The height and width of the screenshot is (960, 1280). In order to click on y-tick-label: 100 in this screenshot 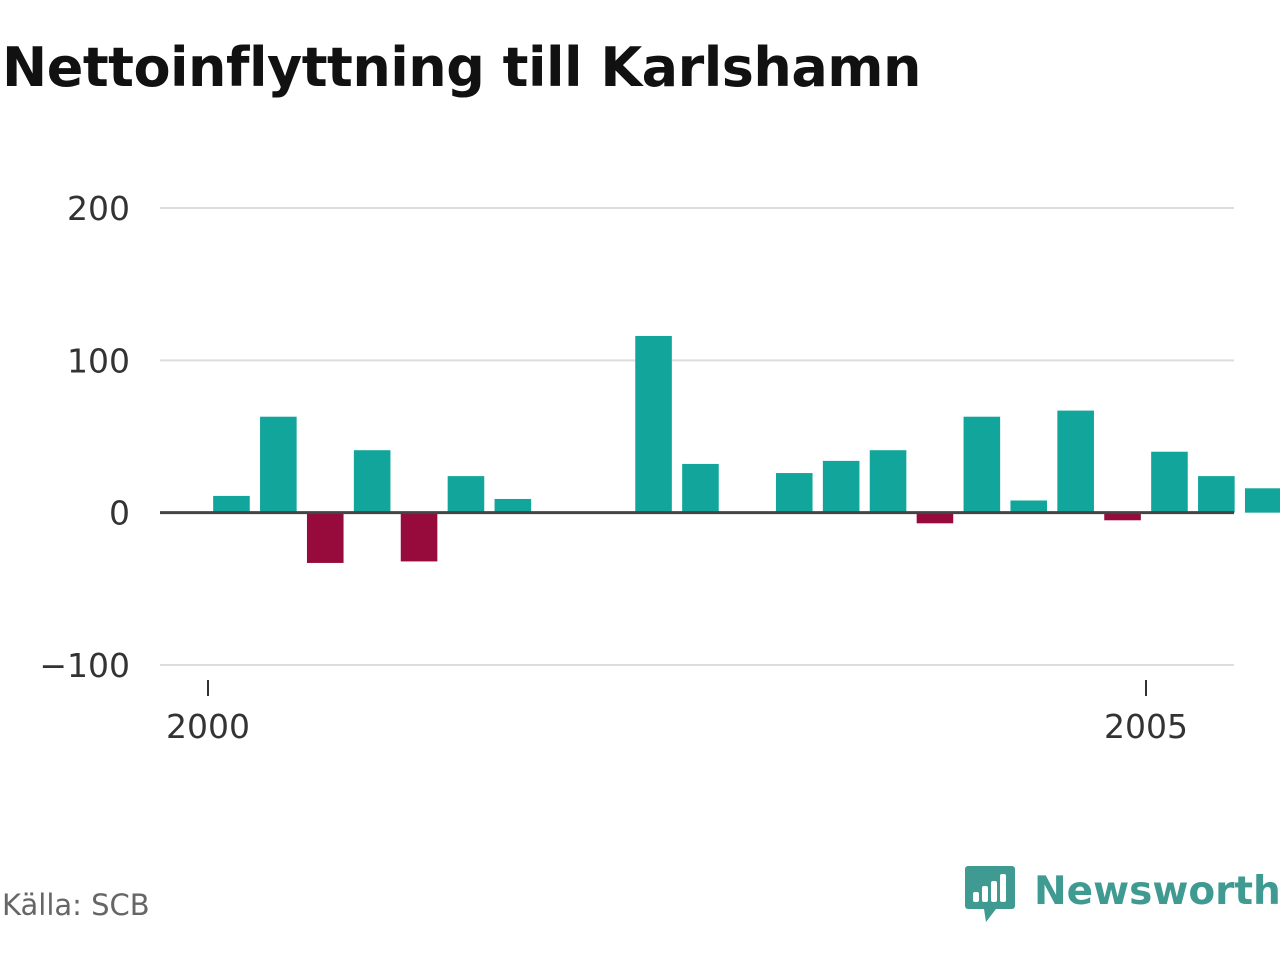, I will do `click(98, 360)`.